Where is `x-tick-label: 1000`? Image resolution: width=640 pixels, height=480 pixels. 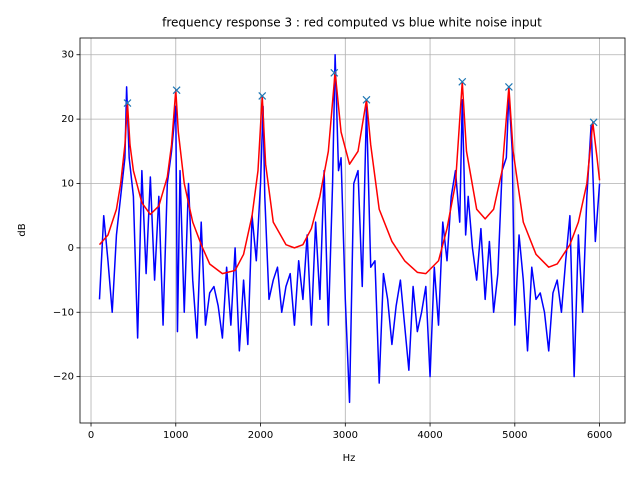
x-tick-label: 1000 is located at coordinates (175, 435).